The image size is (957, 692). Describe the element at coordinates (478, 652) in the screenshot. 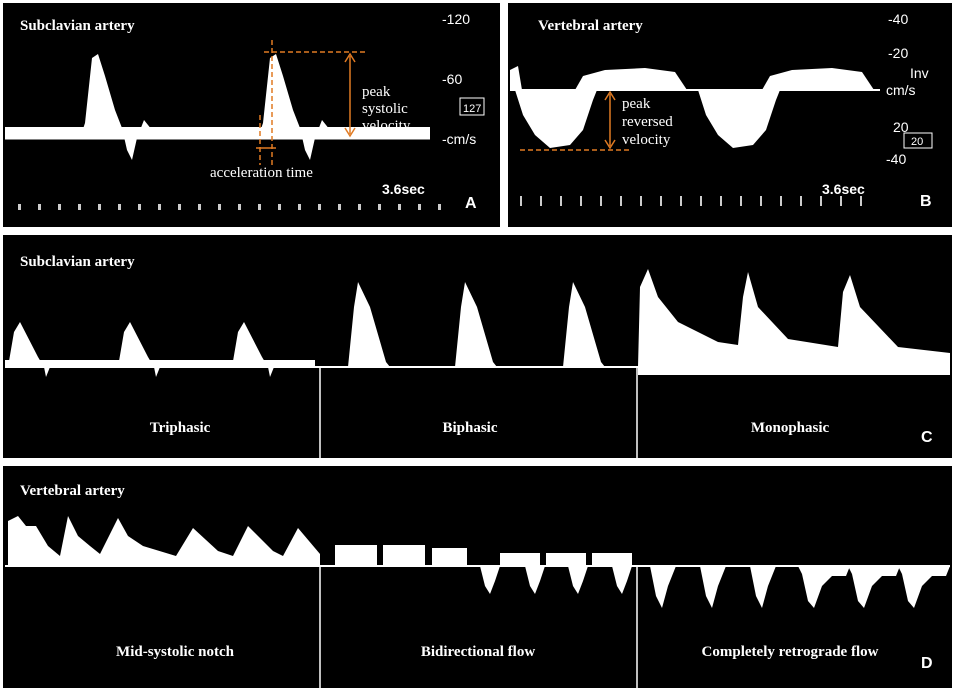

I see `waveform-label: Bidirectional flow` at that location.